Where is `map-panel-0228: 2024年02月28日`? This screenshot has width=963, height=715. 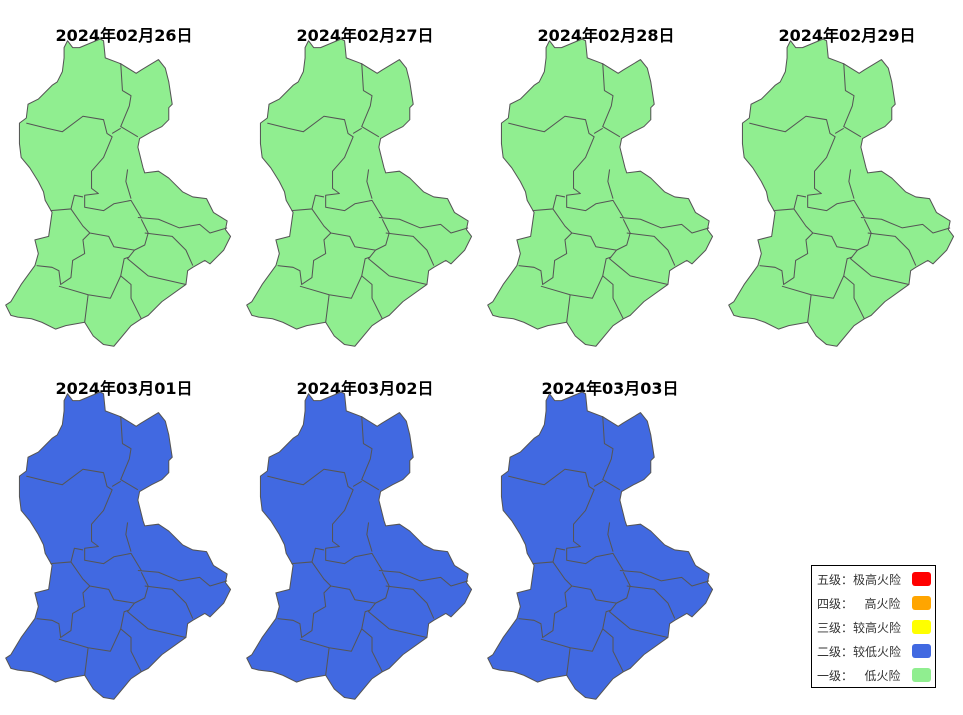
map-panel-0228: 2024年02月28日 is located at coordinates (606, 175).